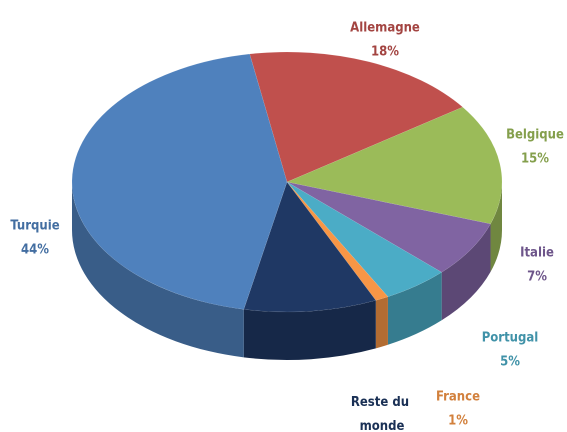 The height and width of the screenshot is (432, 567). What do you see at coordinates (535, 159) in the screenshot?
I see `value-label: 15%` at bounding box center [535, 159].